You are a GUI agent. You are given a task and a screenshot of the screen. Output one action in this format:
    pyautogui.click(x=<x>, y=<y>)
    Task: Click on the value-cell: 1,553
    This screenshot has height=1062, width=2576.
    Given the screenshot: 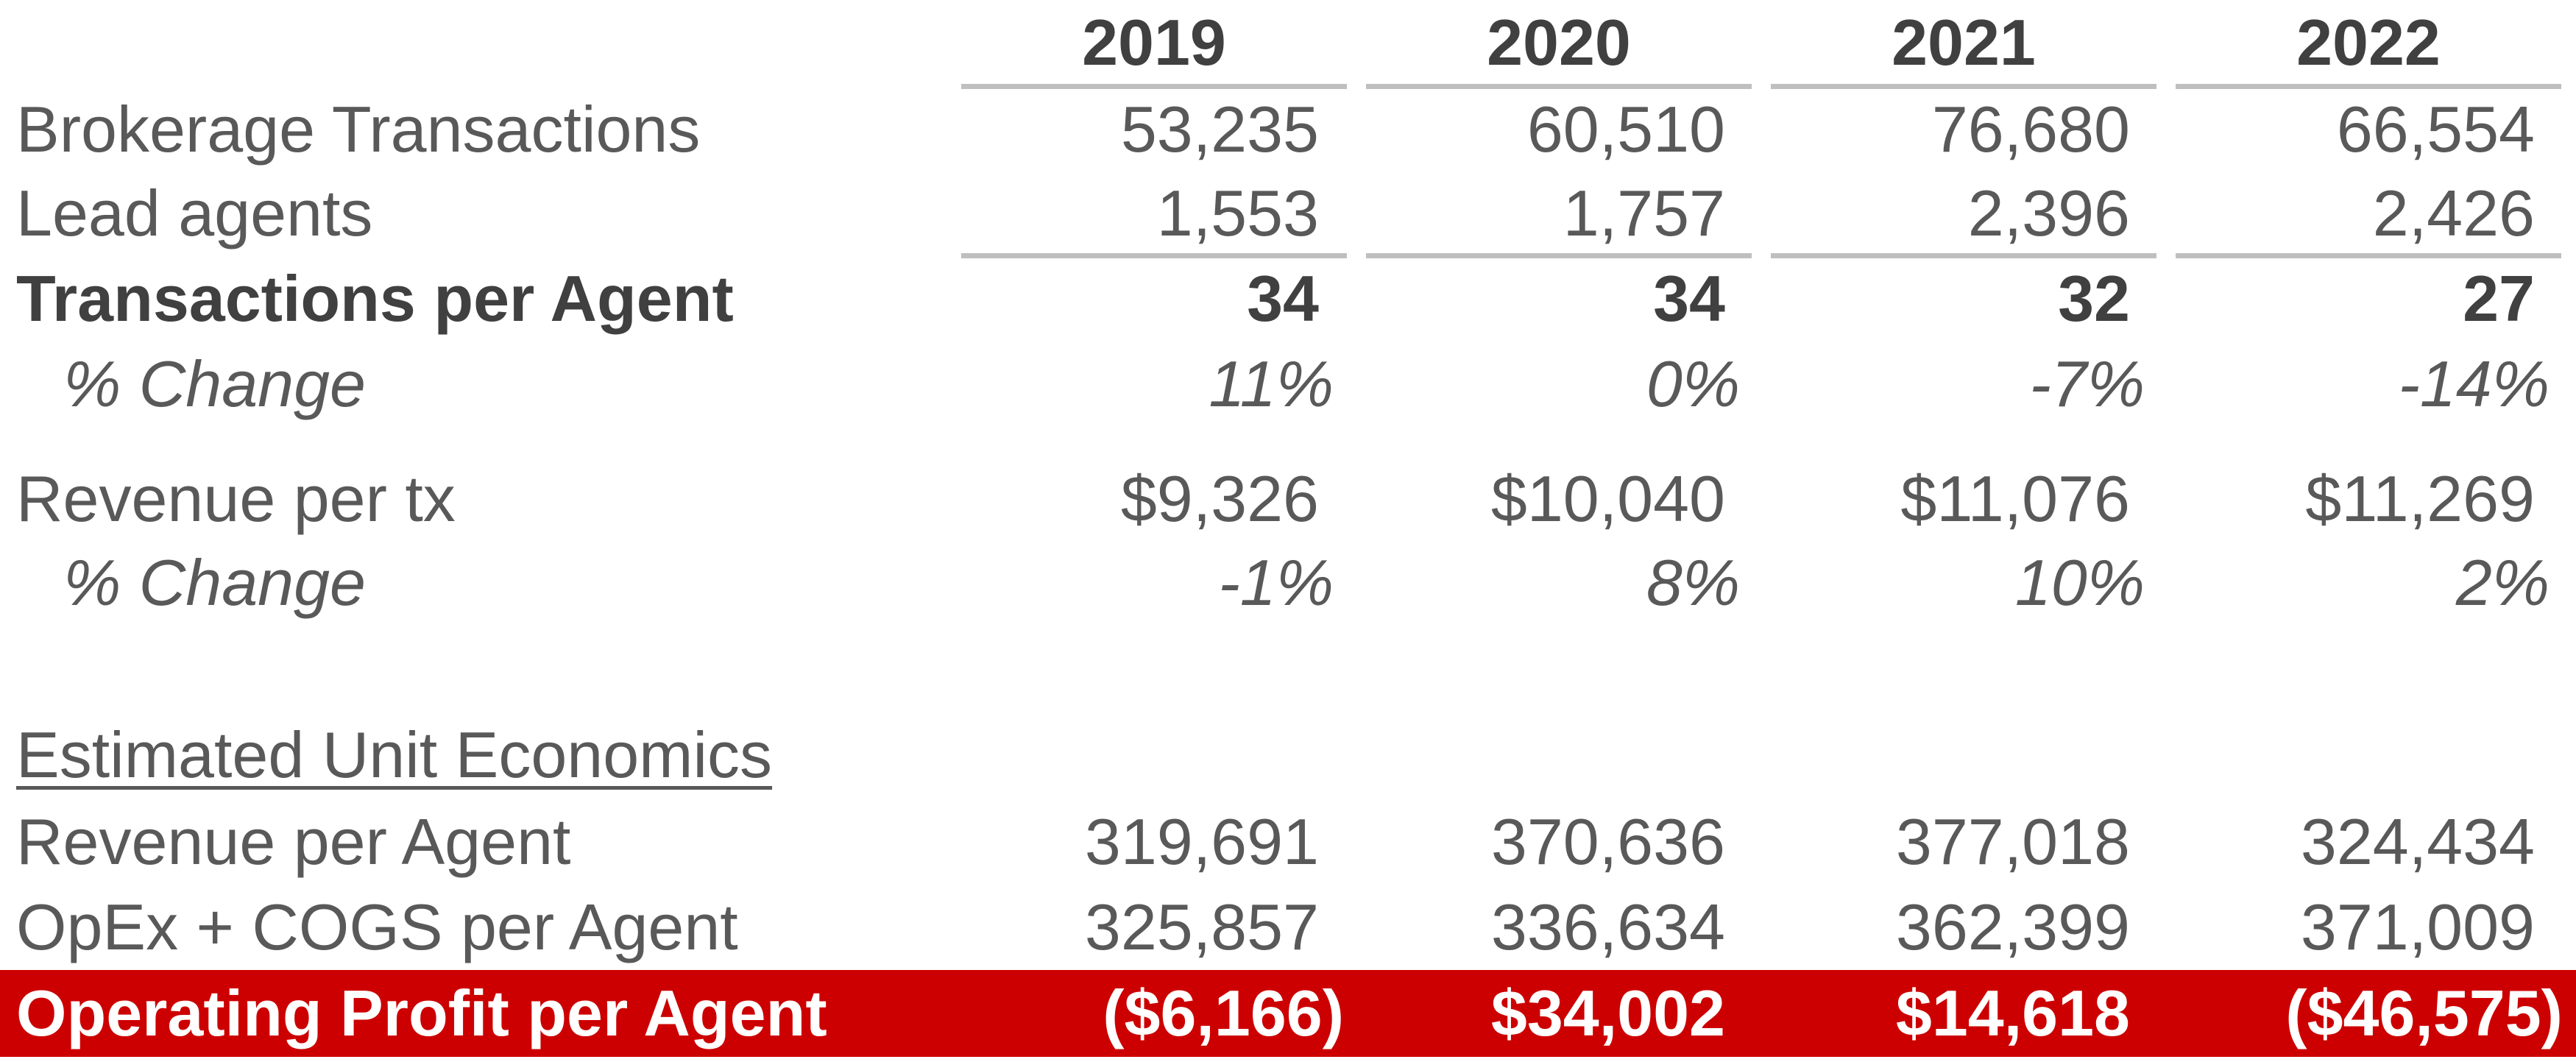 What is the action you would take?
    pyautogui.click(x=1237, y=213)
    